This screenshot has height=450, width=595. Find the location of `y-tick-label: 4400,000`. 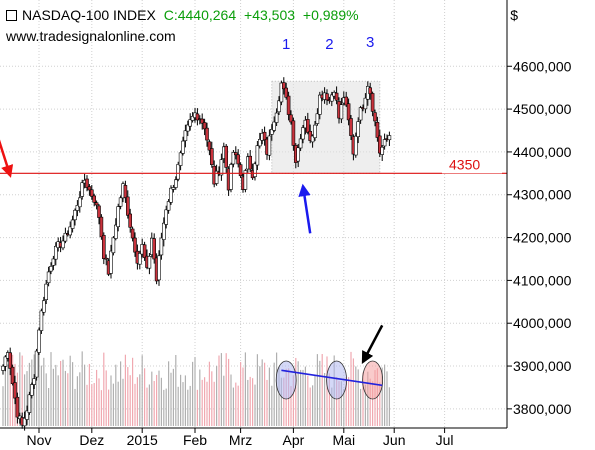

y-tick-label: 4400,000 is located at coordinates (542, 152).